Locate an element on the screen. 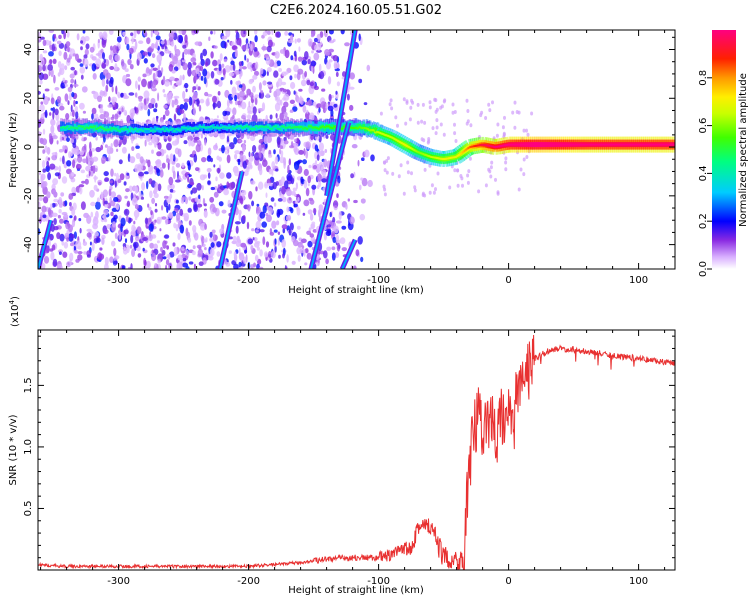  snr-x-label: Height of straight line (km) is located at coordinates (356, 590).